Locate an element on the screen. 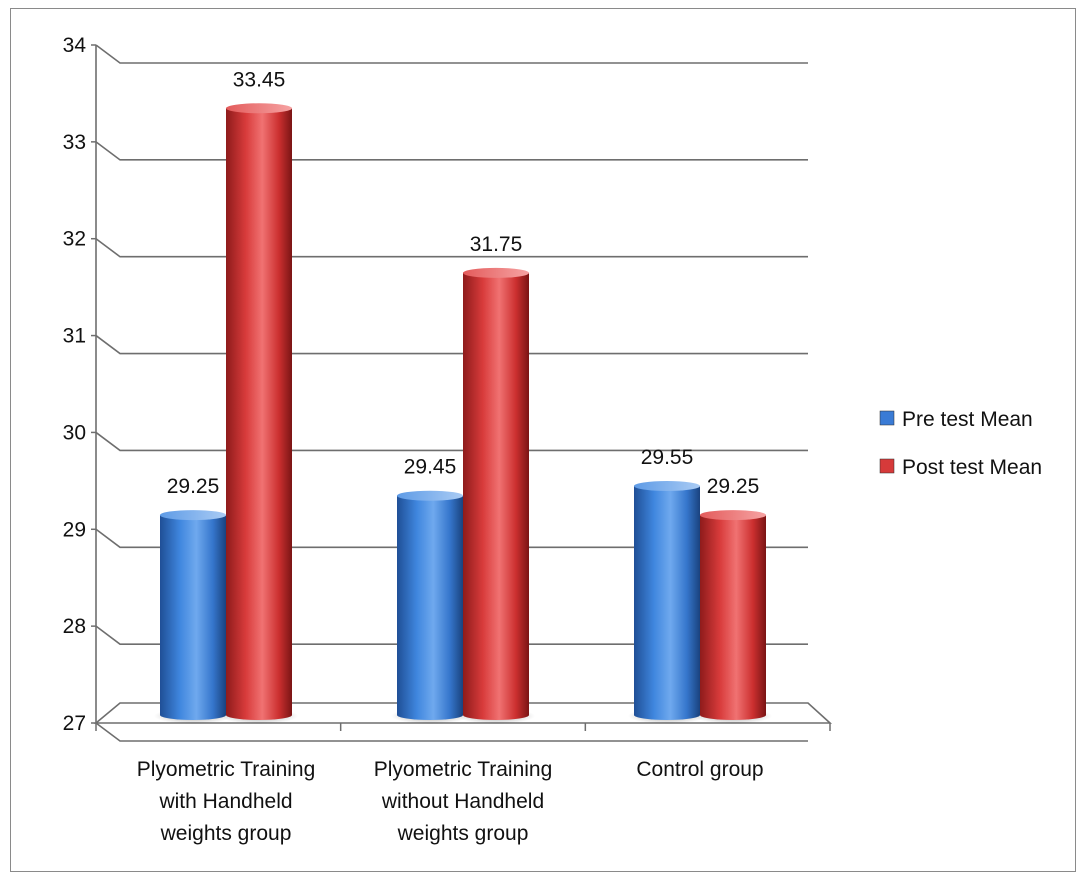 The height and width of the screenshot is (879, 1082). legend: Pre test Mean Post test Mean is located at coordinates (960, 443).